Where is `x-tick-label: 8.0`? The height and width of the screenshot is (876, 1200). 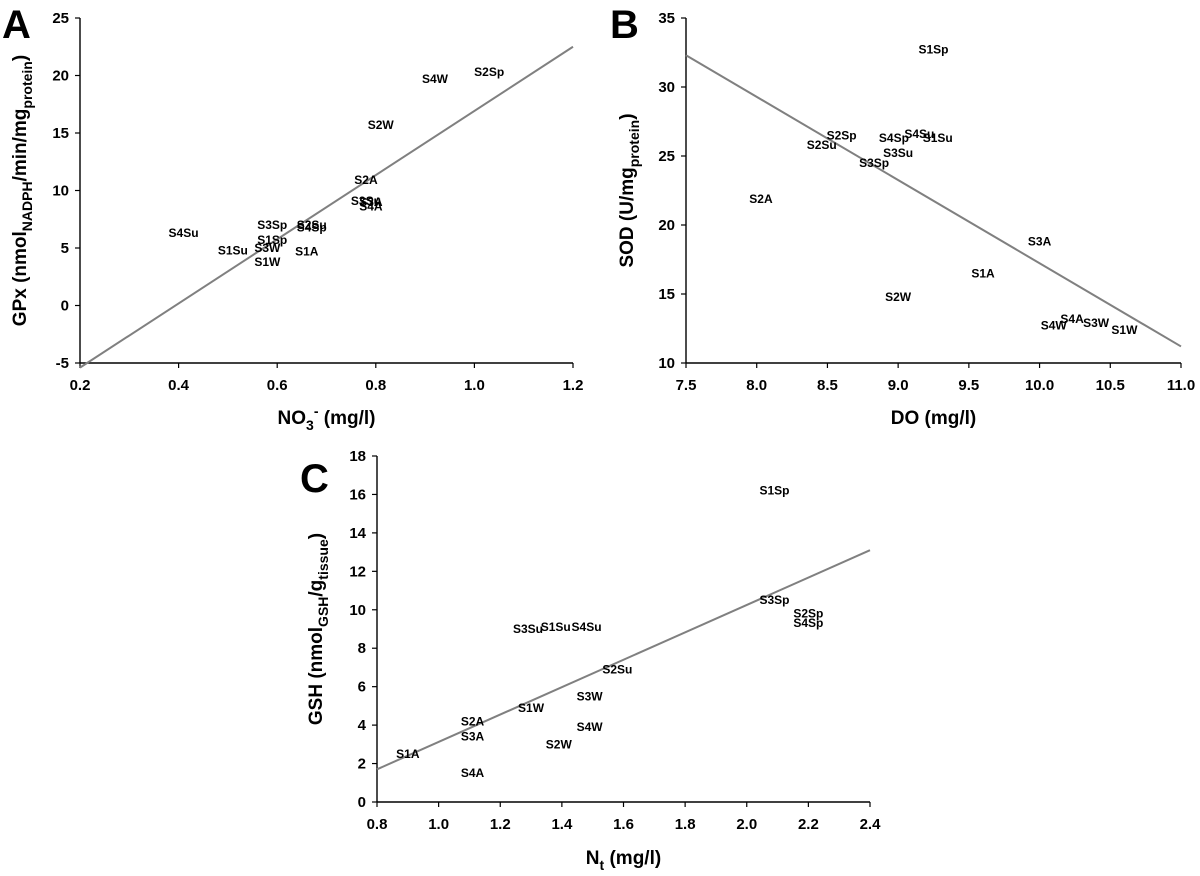
x-tick-label: 8.0 is located at coordinates (756, 385).